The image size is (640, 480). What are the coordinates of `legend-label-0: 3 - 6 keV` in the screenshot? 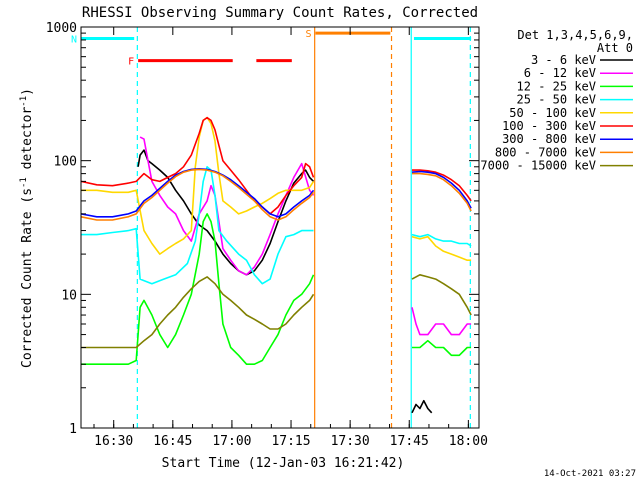 It's located at (563, 60).